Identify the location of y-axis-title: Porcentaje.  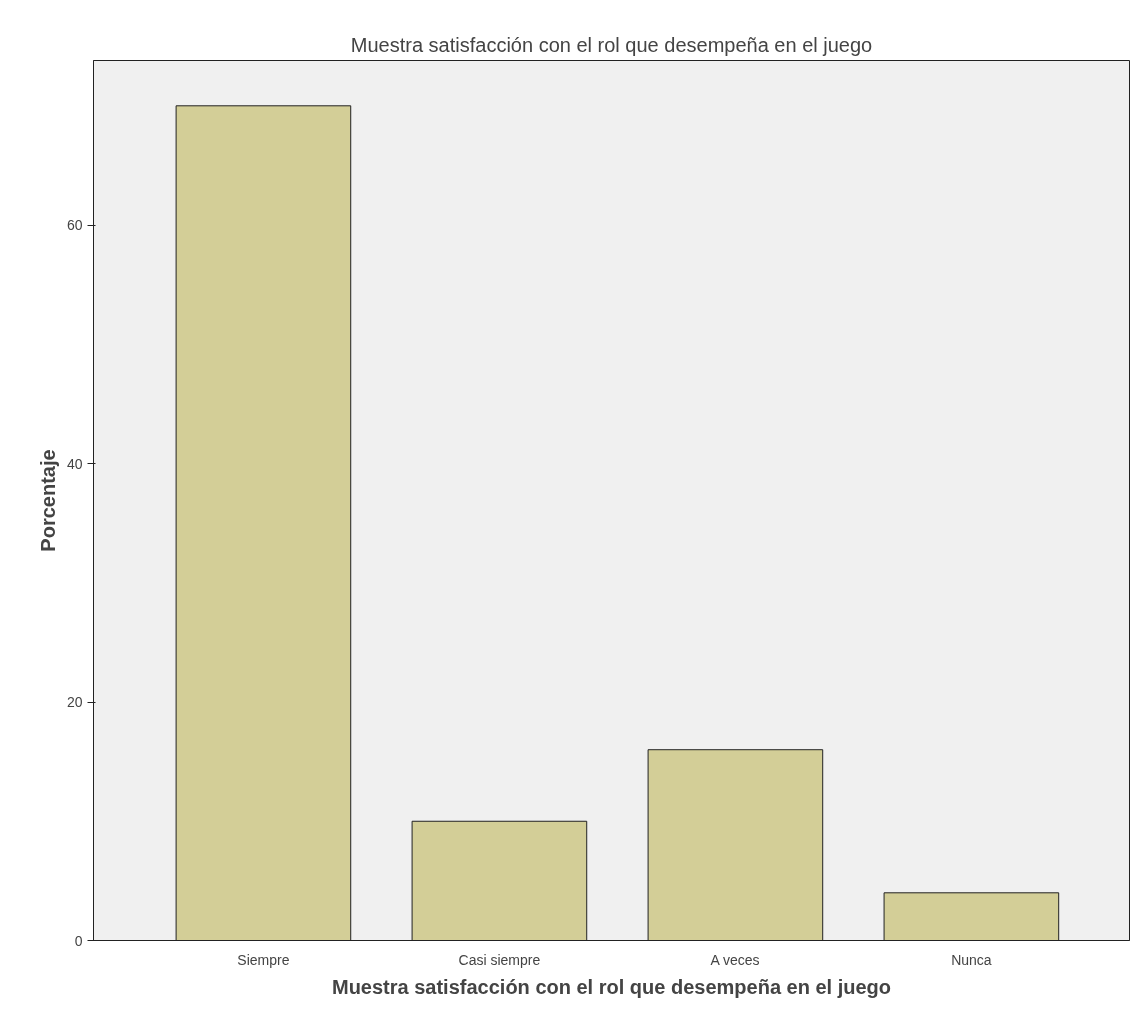
(47, 500).